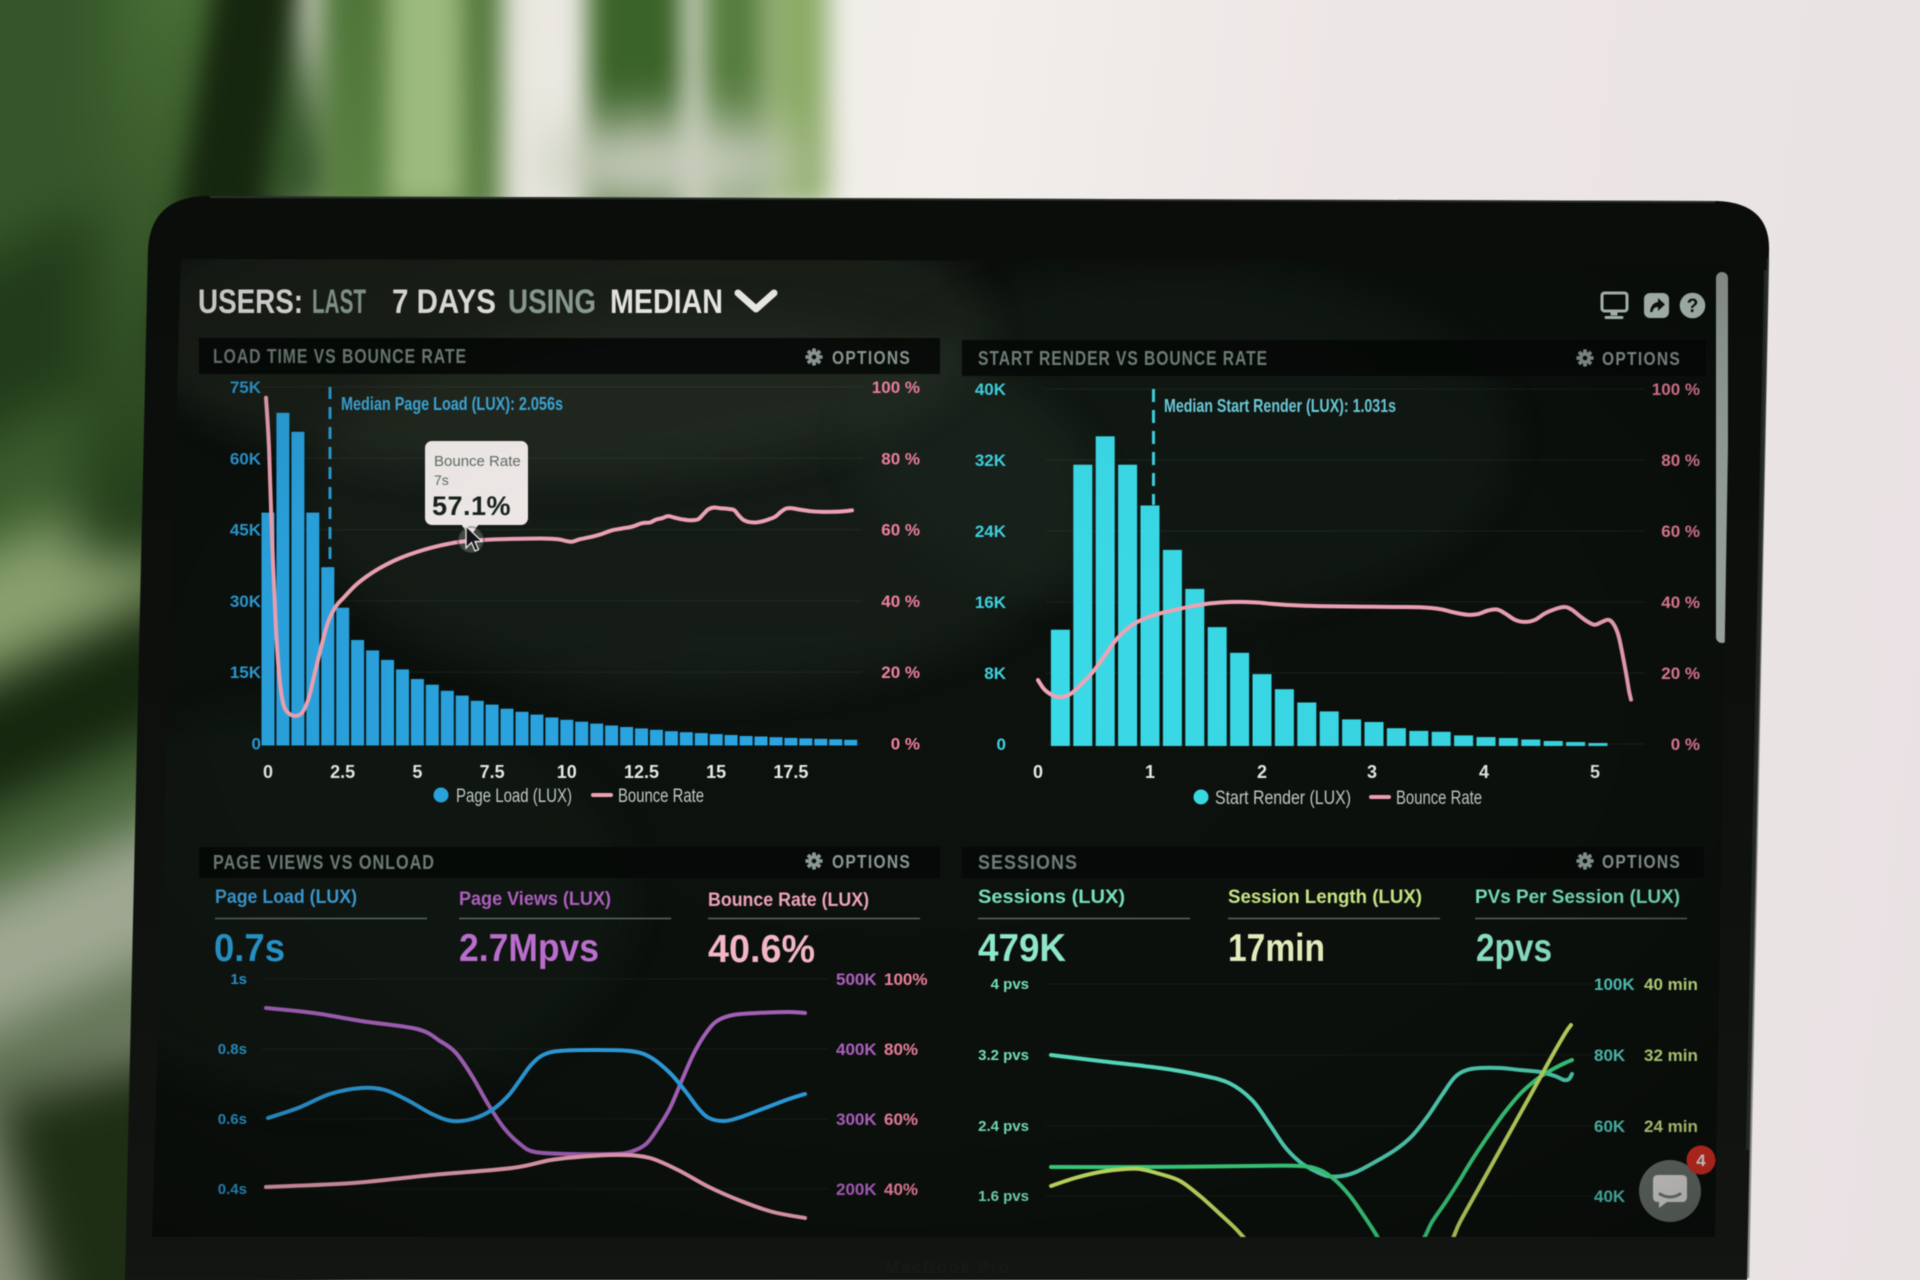  What do you see at coordinates (947, 1267) in the screenshot?
I see `svg-text: MacBook Pro` at bounding box center [947, 1267].